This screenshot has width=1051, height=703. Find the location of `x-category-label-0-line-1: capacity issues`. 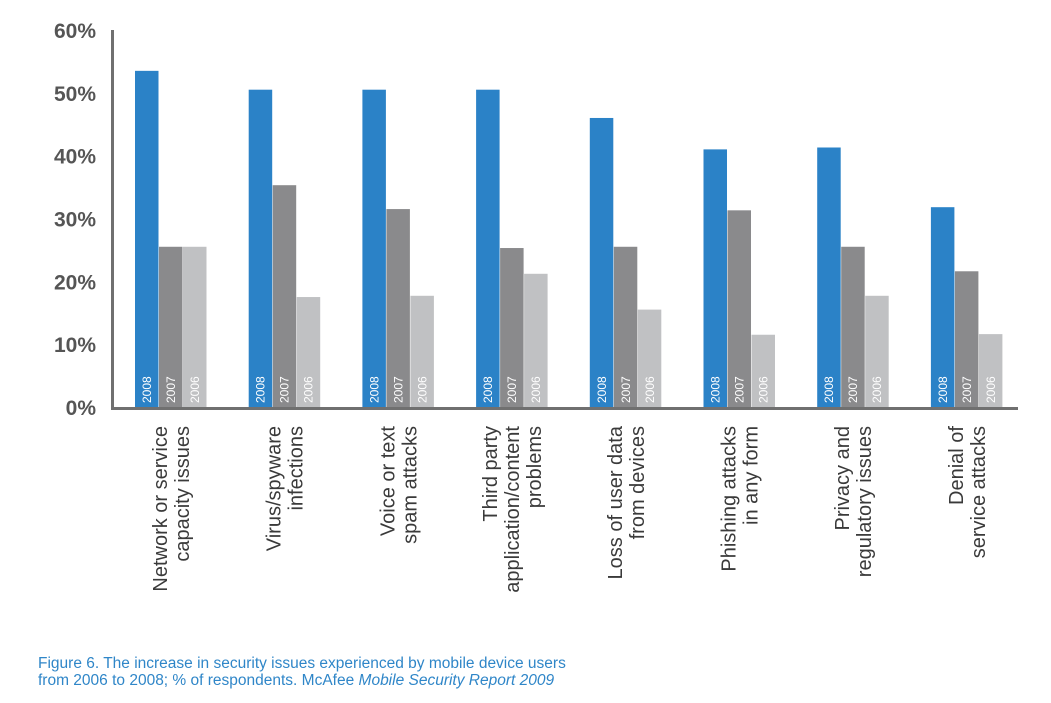

x-category-label-0-line-1: capacity issues is located at coordinates (183, 494).